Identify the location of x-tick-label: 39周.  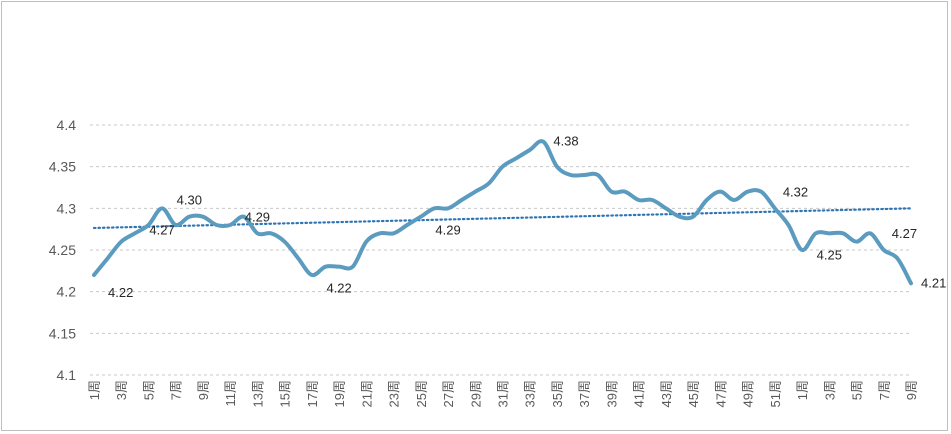
(611, 393).